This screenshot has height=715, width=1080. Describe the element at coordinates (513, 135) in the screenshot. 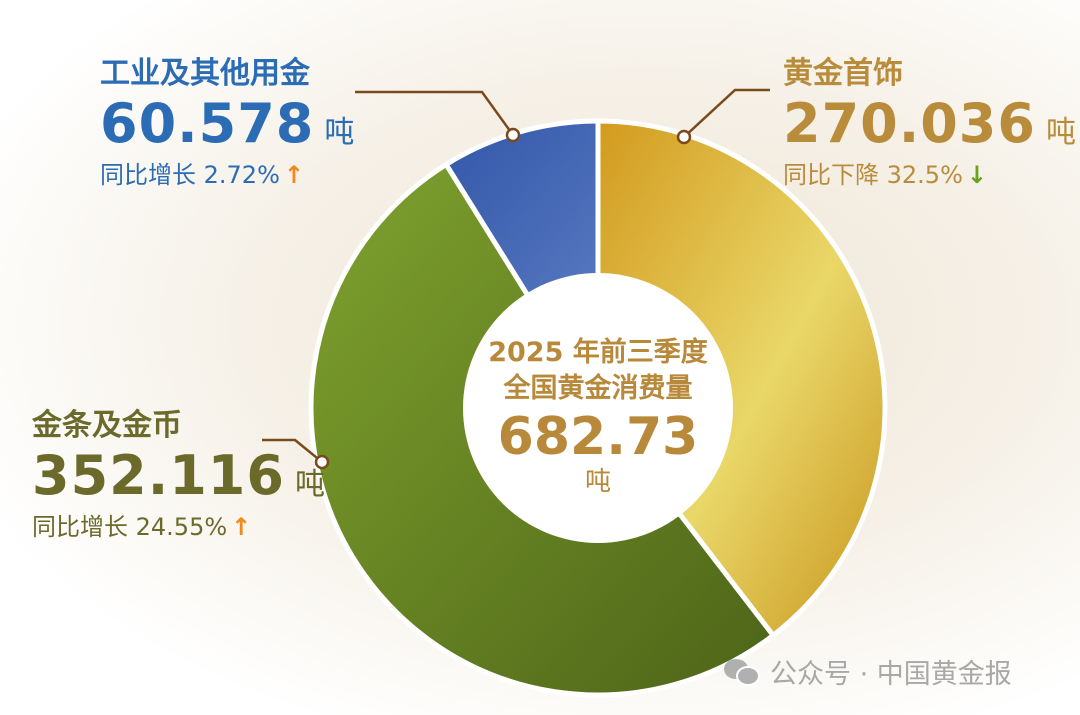

I see `leader-dot-industrial` at that location.